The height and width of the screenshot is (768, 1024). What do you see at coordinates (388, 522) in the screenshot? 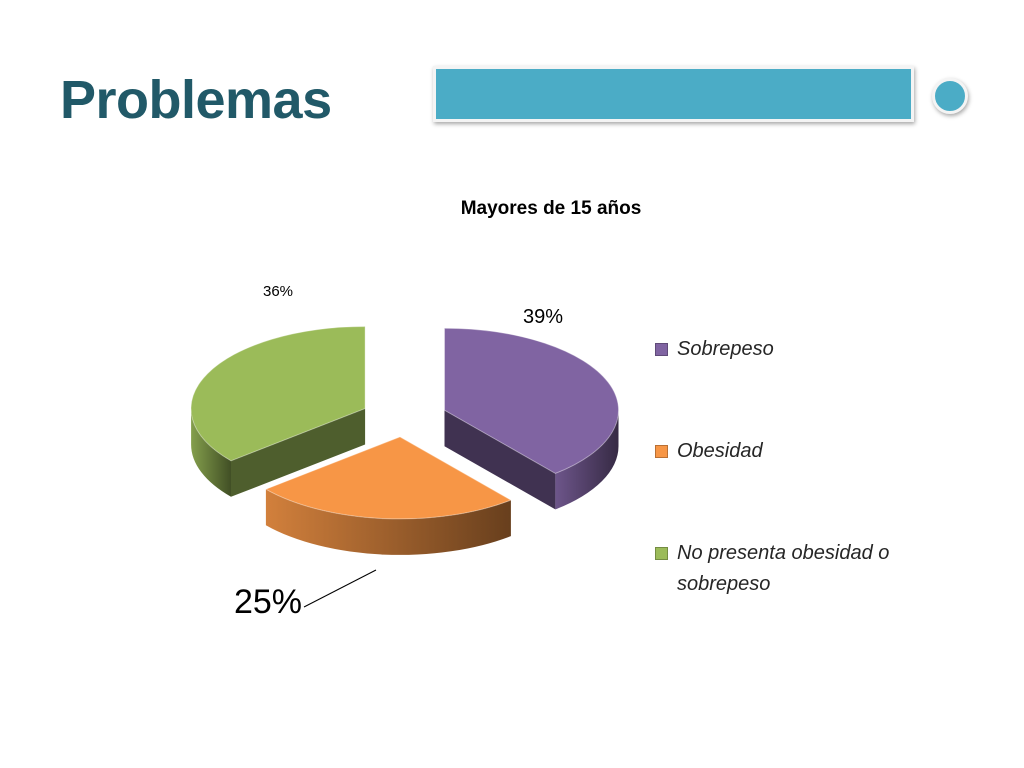
I see `pie-slice-obesidad-outer-wall` at bounding box center [388, 522].